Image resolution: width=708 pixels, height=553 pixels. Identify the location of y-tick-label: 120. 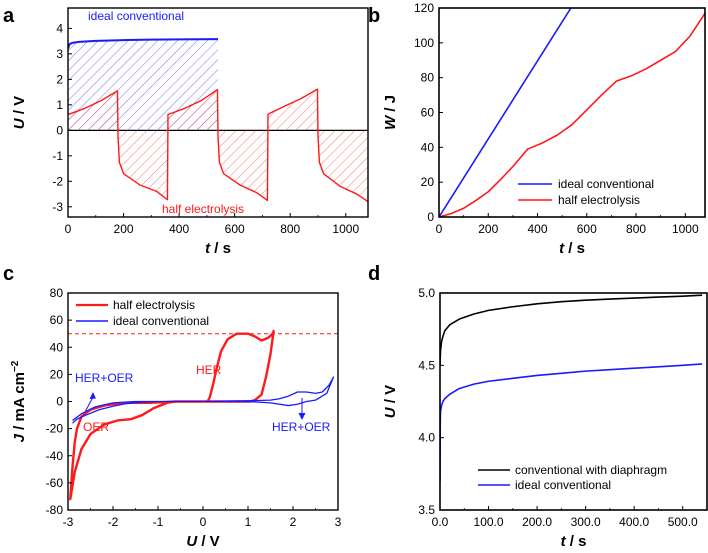
(424, 8).